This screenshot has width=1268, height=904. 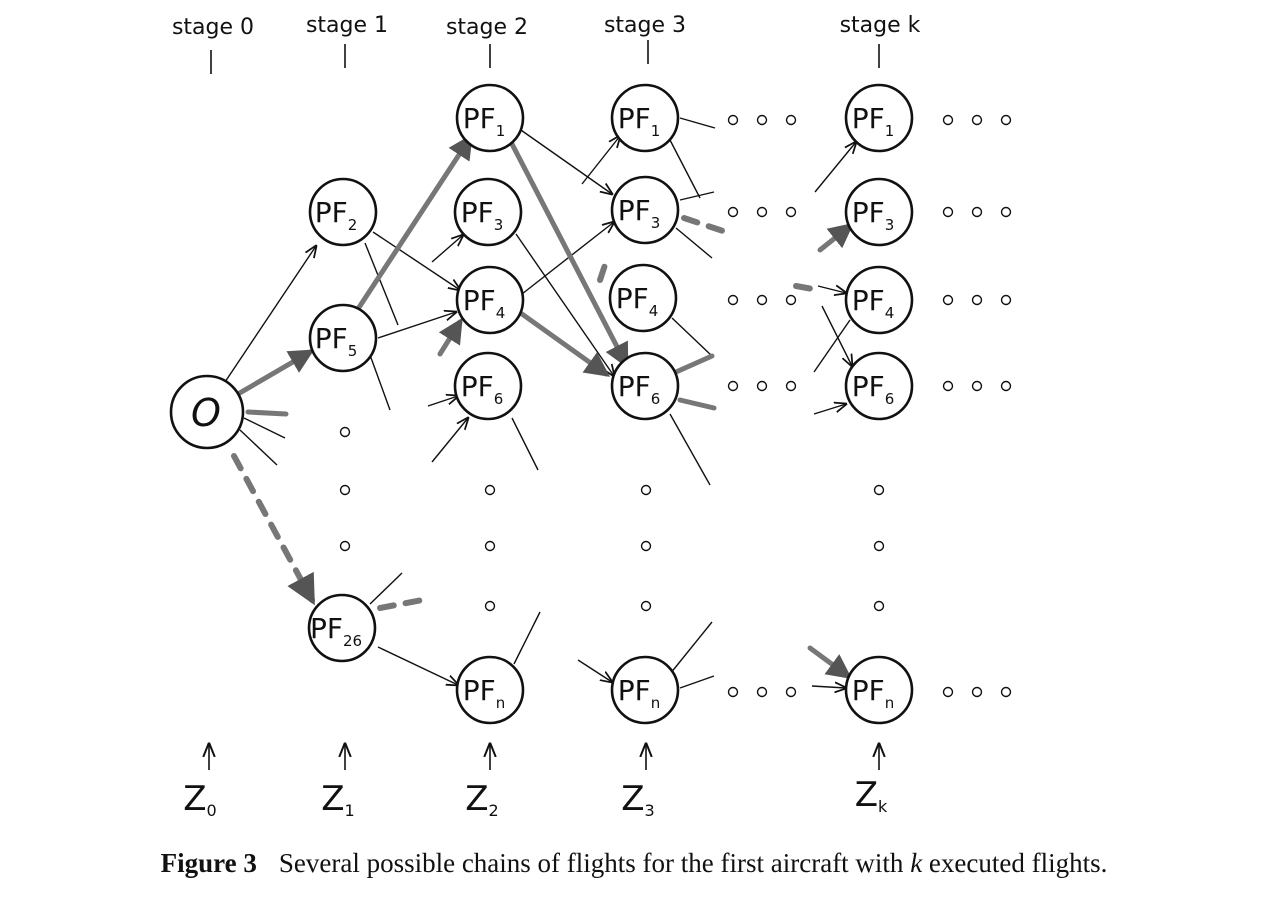 I want to click on vdot-s2-b, so click(x=490, y=546).